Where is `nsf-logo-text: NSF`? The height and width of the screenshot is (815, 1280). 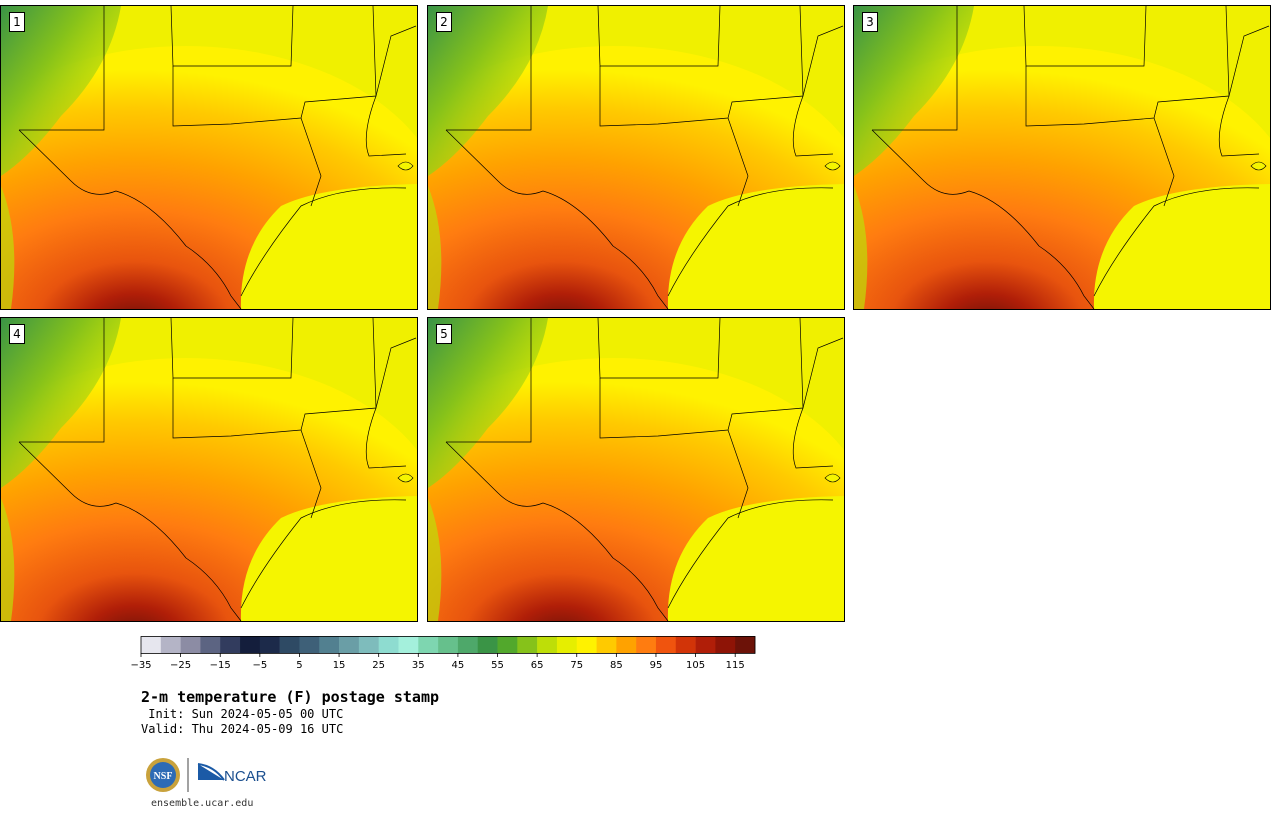
nsf-logo-text: NSF is located at coordinates (163, 776).